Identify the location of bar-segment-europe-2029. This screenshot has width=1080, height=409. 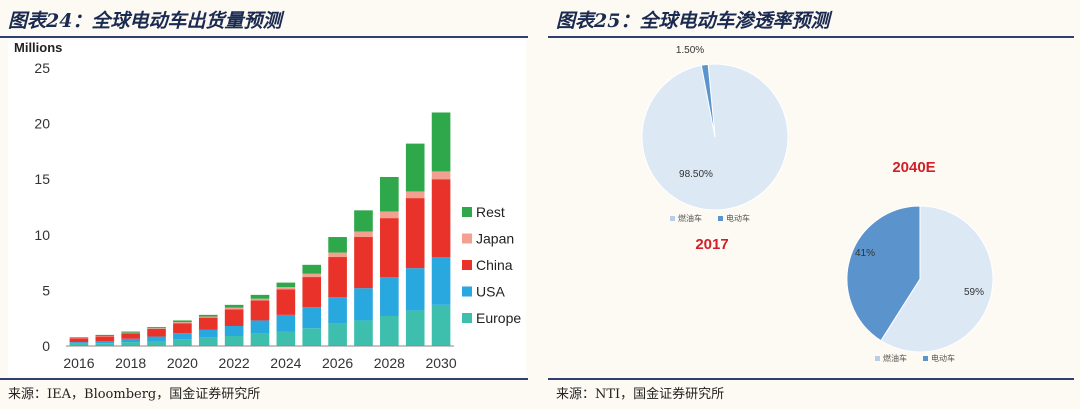
(415, 328).